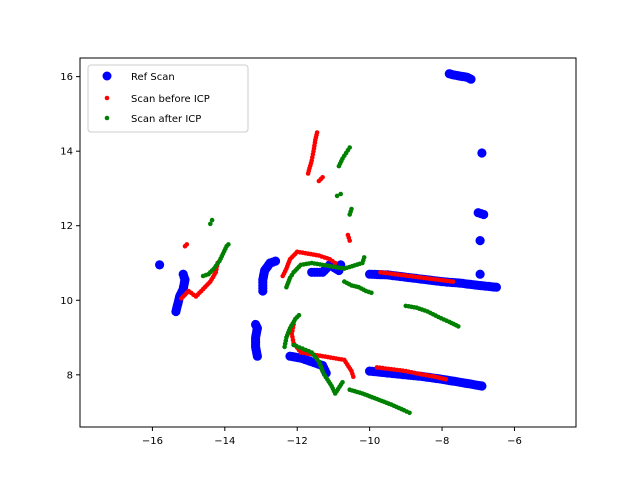 This screenshot has width=640, height=480. I want to click on legend-marker-scan-after-icp, so click(107, 118).